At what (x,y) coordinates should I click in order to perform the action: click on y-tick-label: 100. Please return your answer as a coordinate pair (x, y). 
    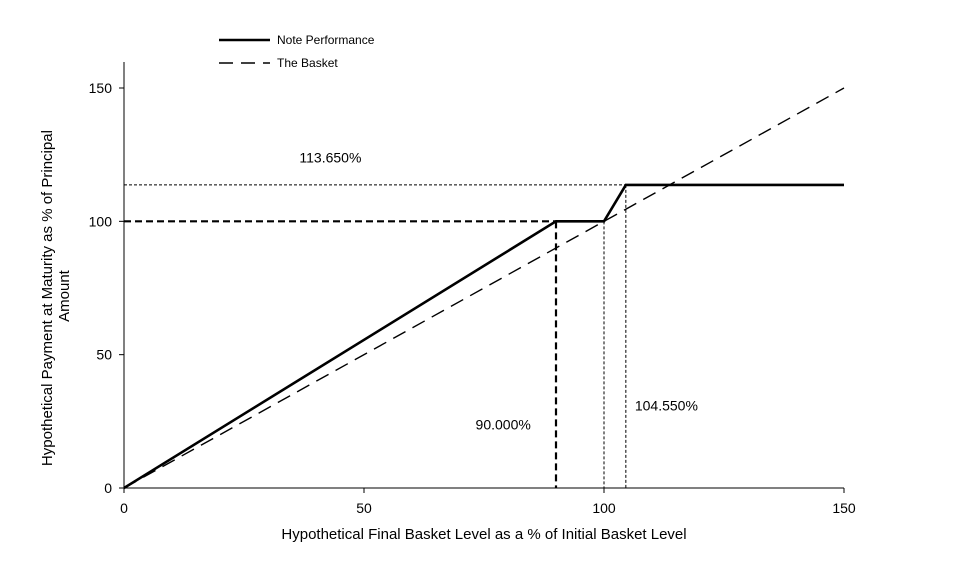
    Looking at the image, I should click on (101, 221).